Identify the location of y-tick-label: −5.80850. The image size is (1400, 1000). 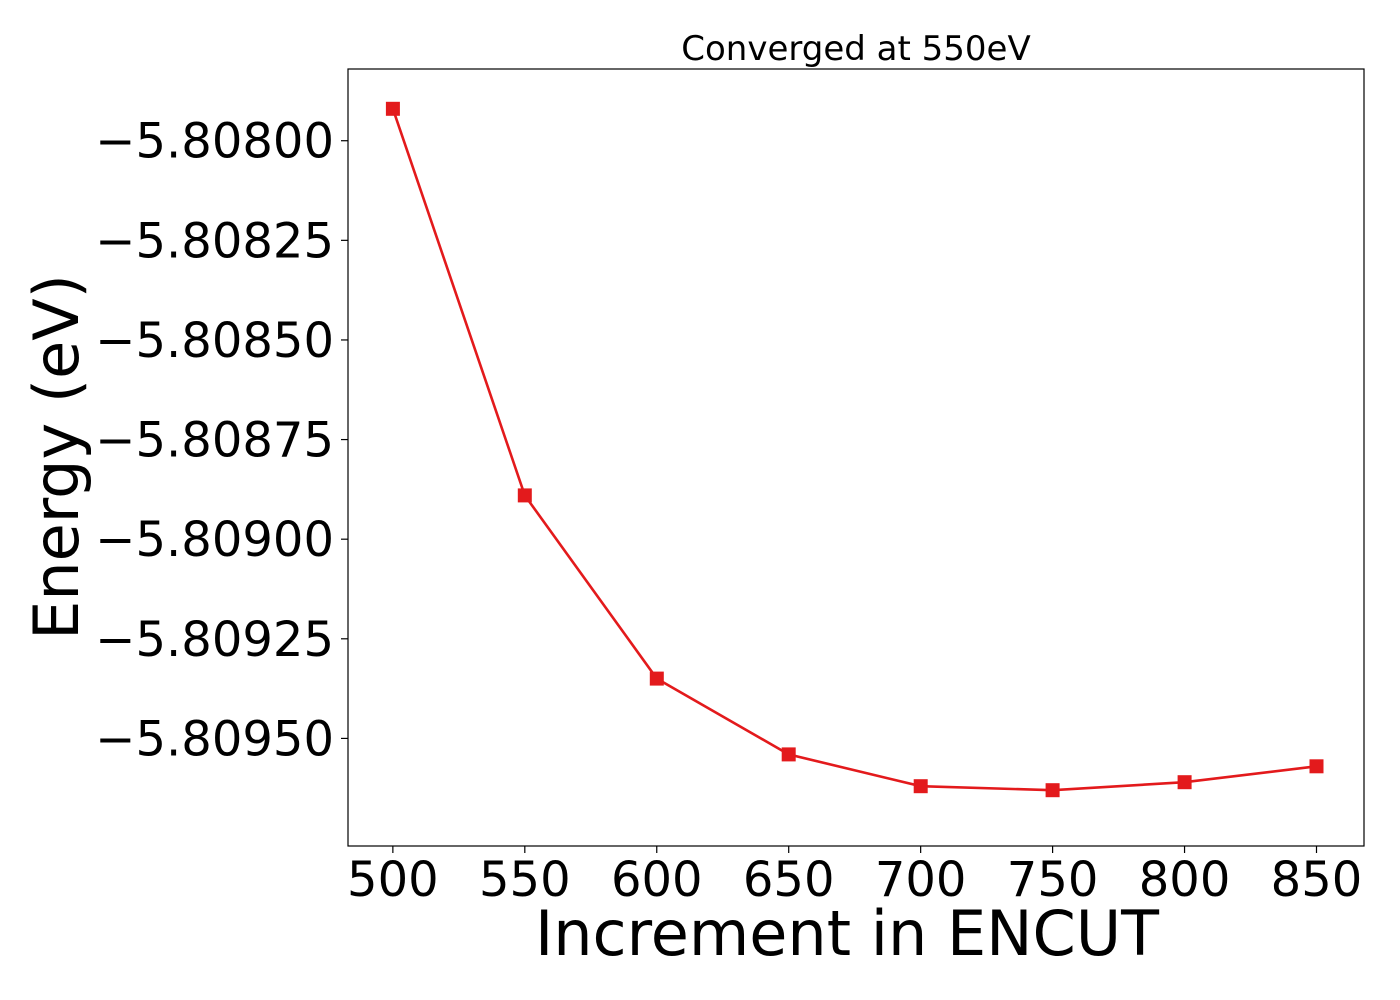
(214, 341).